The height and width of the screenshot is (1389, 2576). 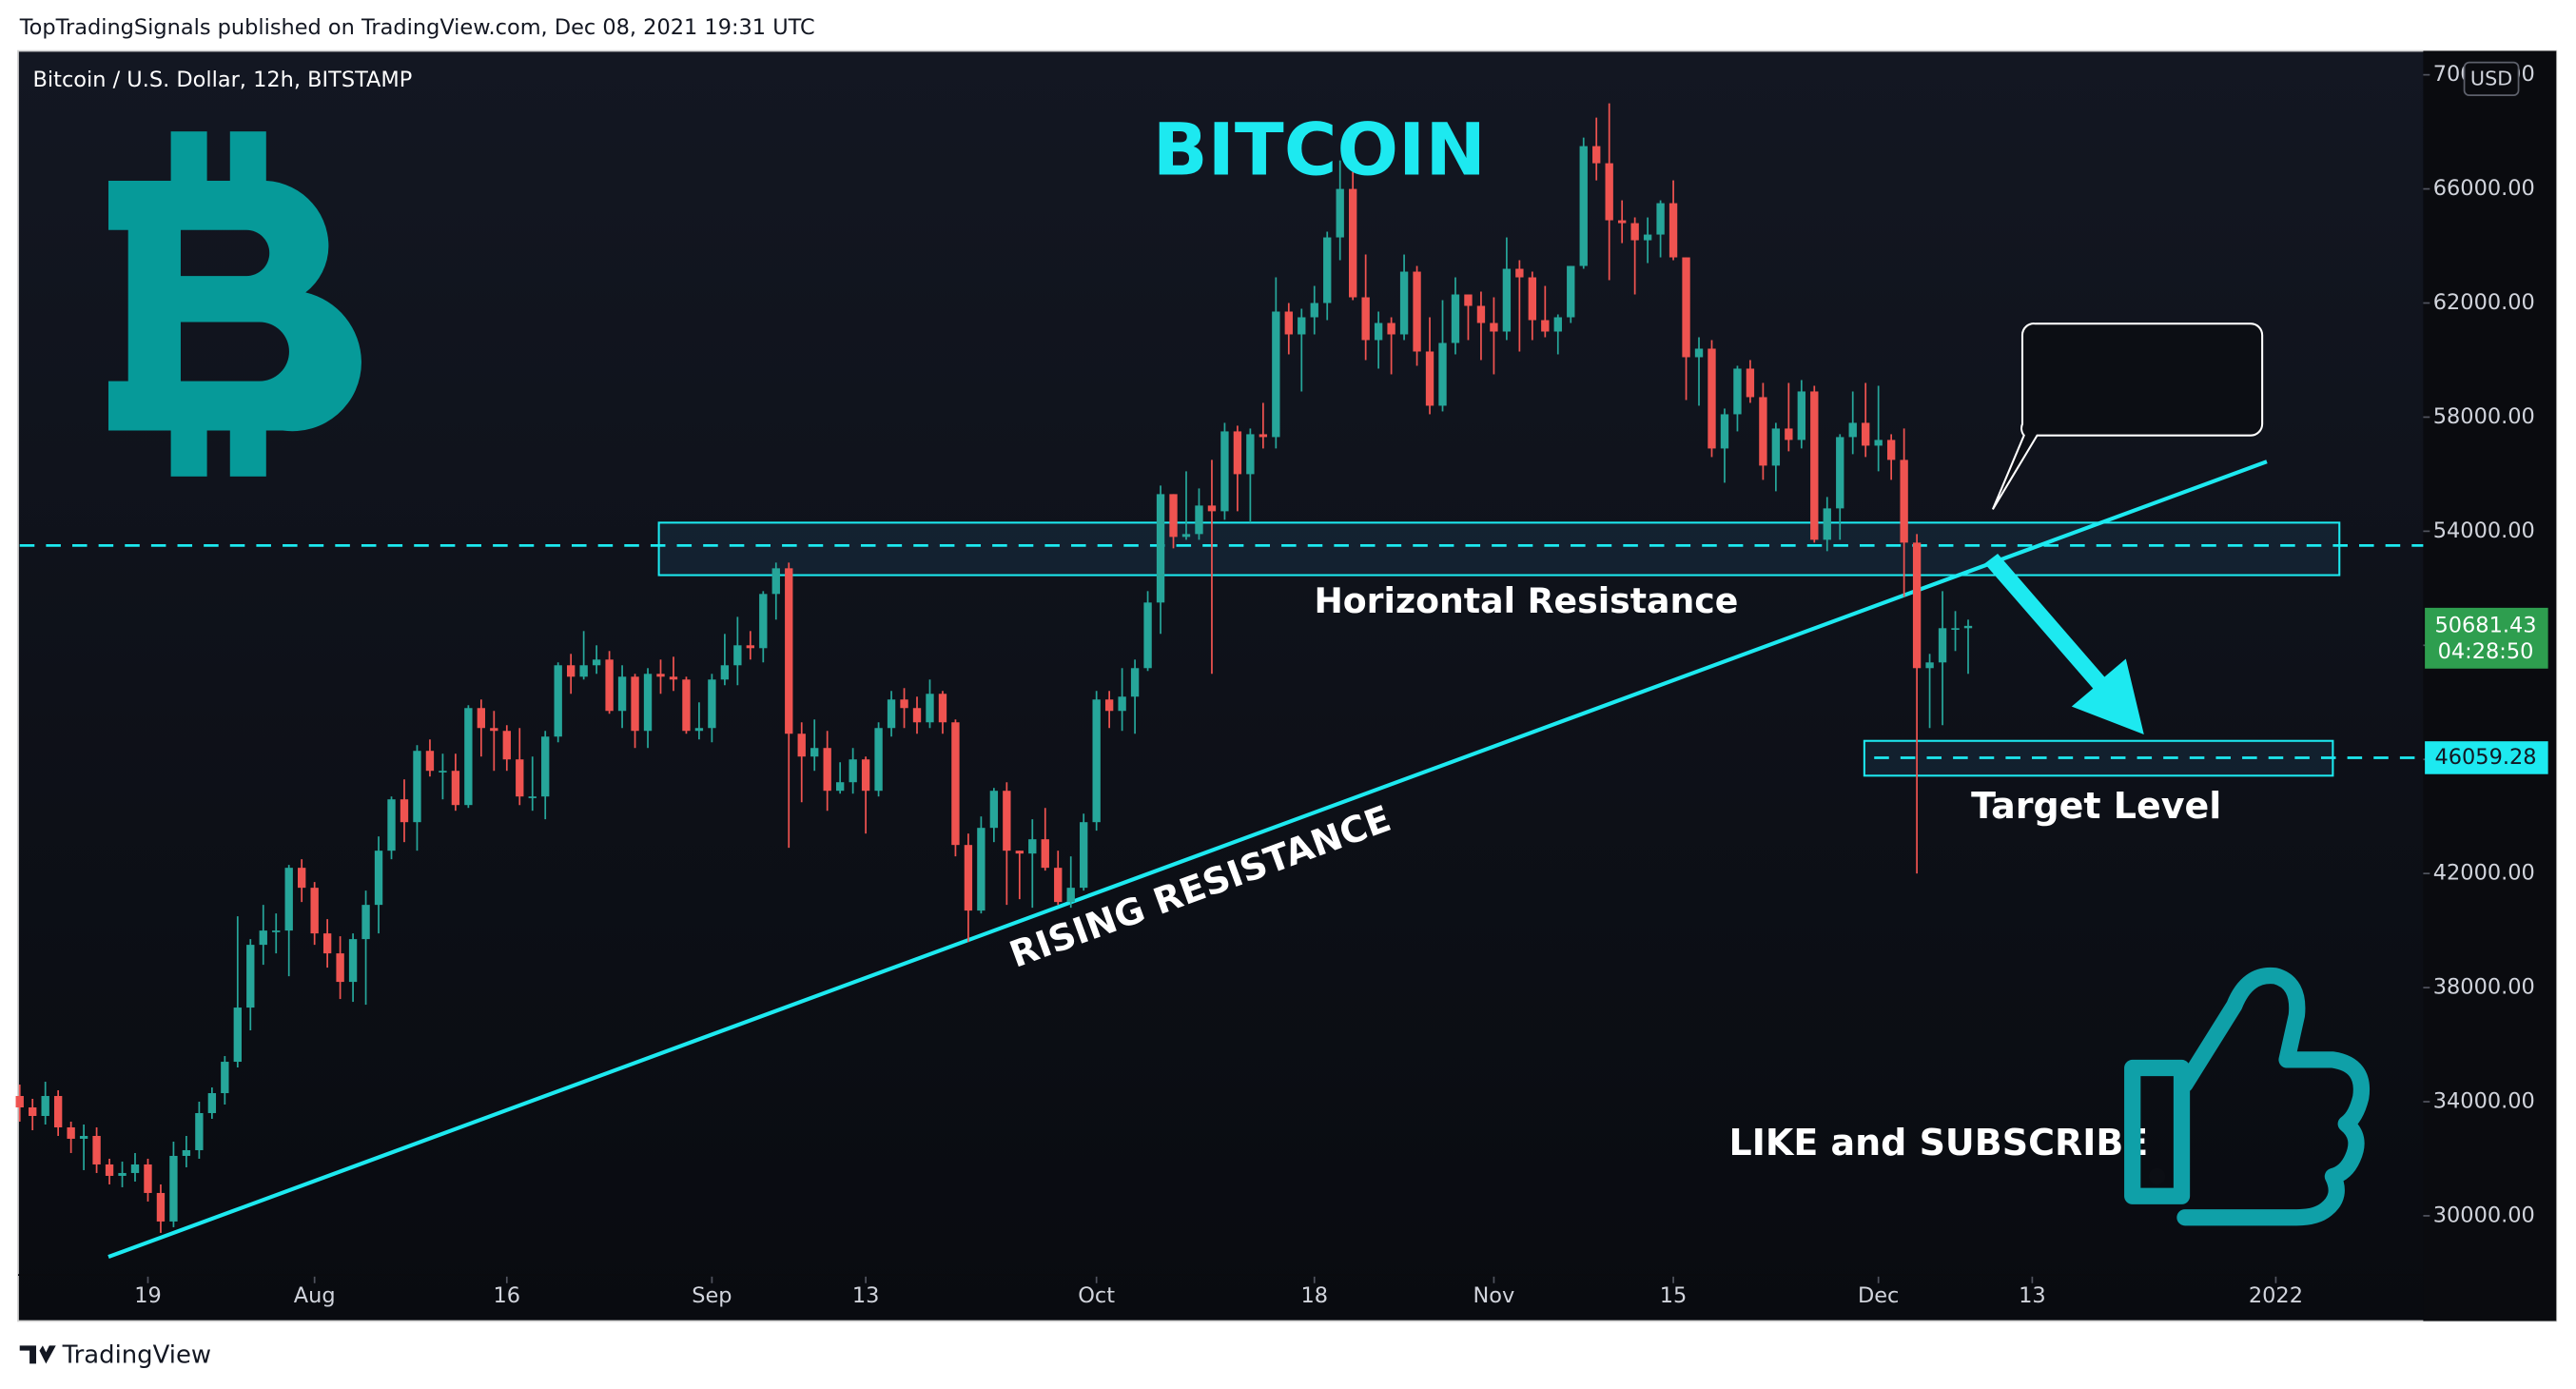 What do you see at coordinates (2157, 1176) in the screenshot?
I see `thumbs-dot` at bounding box center [2157, 1176].